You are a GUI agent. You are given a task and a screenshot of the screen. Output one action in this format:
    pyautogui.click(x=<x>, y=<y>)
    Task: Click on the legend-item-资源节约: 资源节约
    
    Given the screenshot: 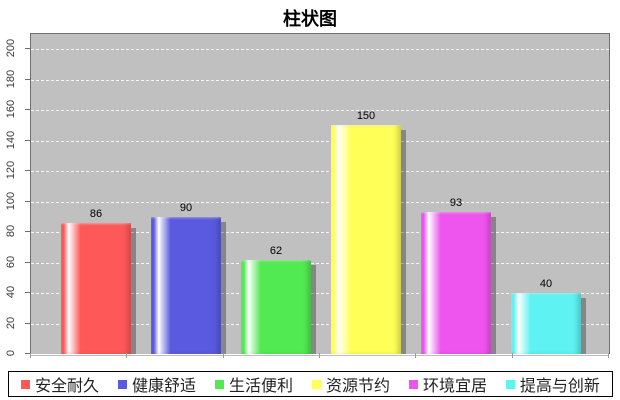 What is the action you would take?
    pyautogui.click(x=350, y=384)
    